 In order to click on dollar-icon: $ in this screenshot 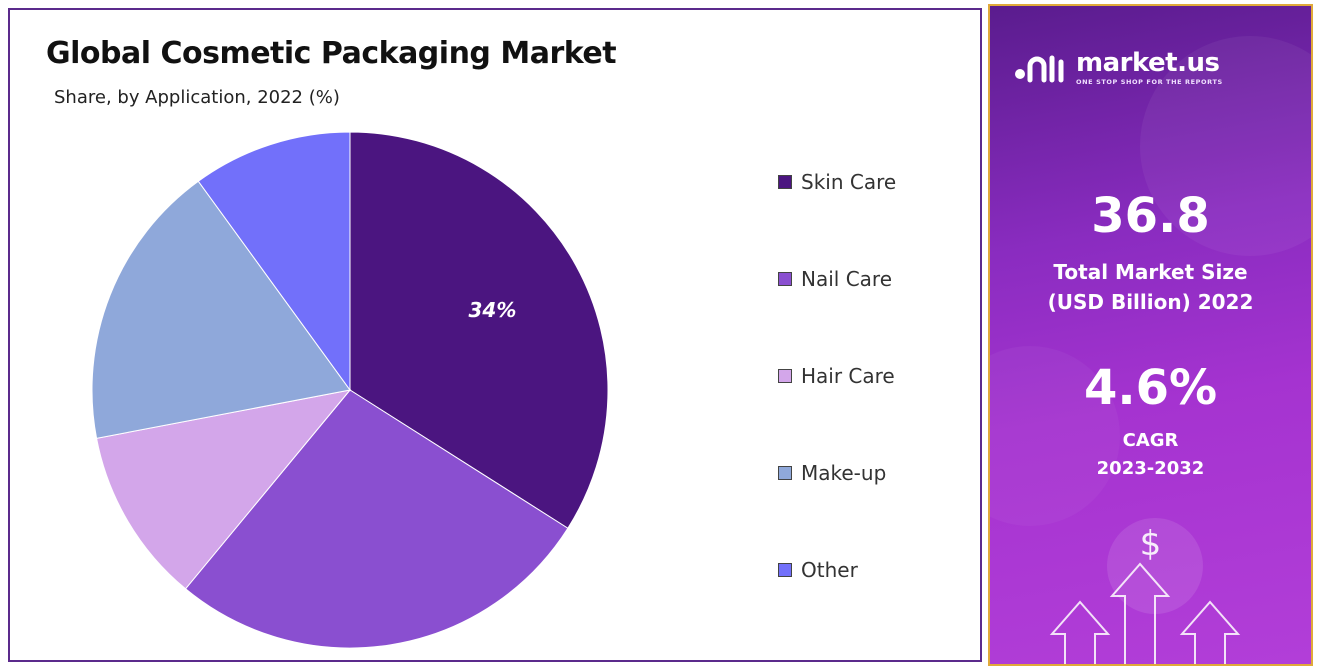, I will do `click(1150, 544)`.